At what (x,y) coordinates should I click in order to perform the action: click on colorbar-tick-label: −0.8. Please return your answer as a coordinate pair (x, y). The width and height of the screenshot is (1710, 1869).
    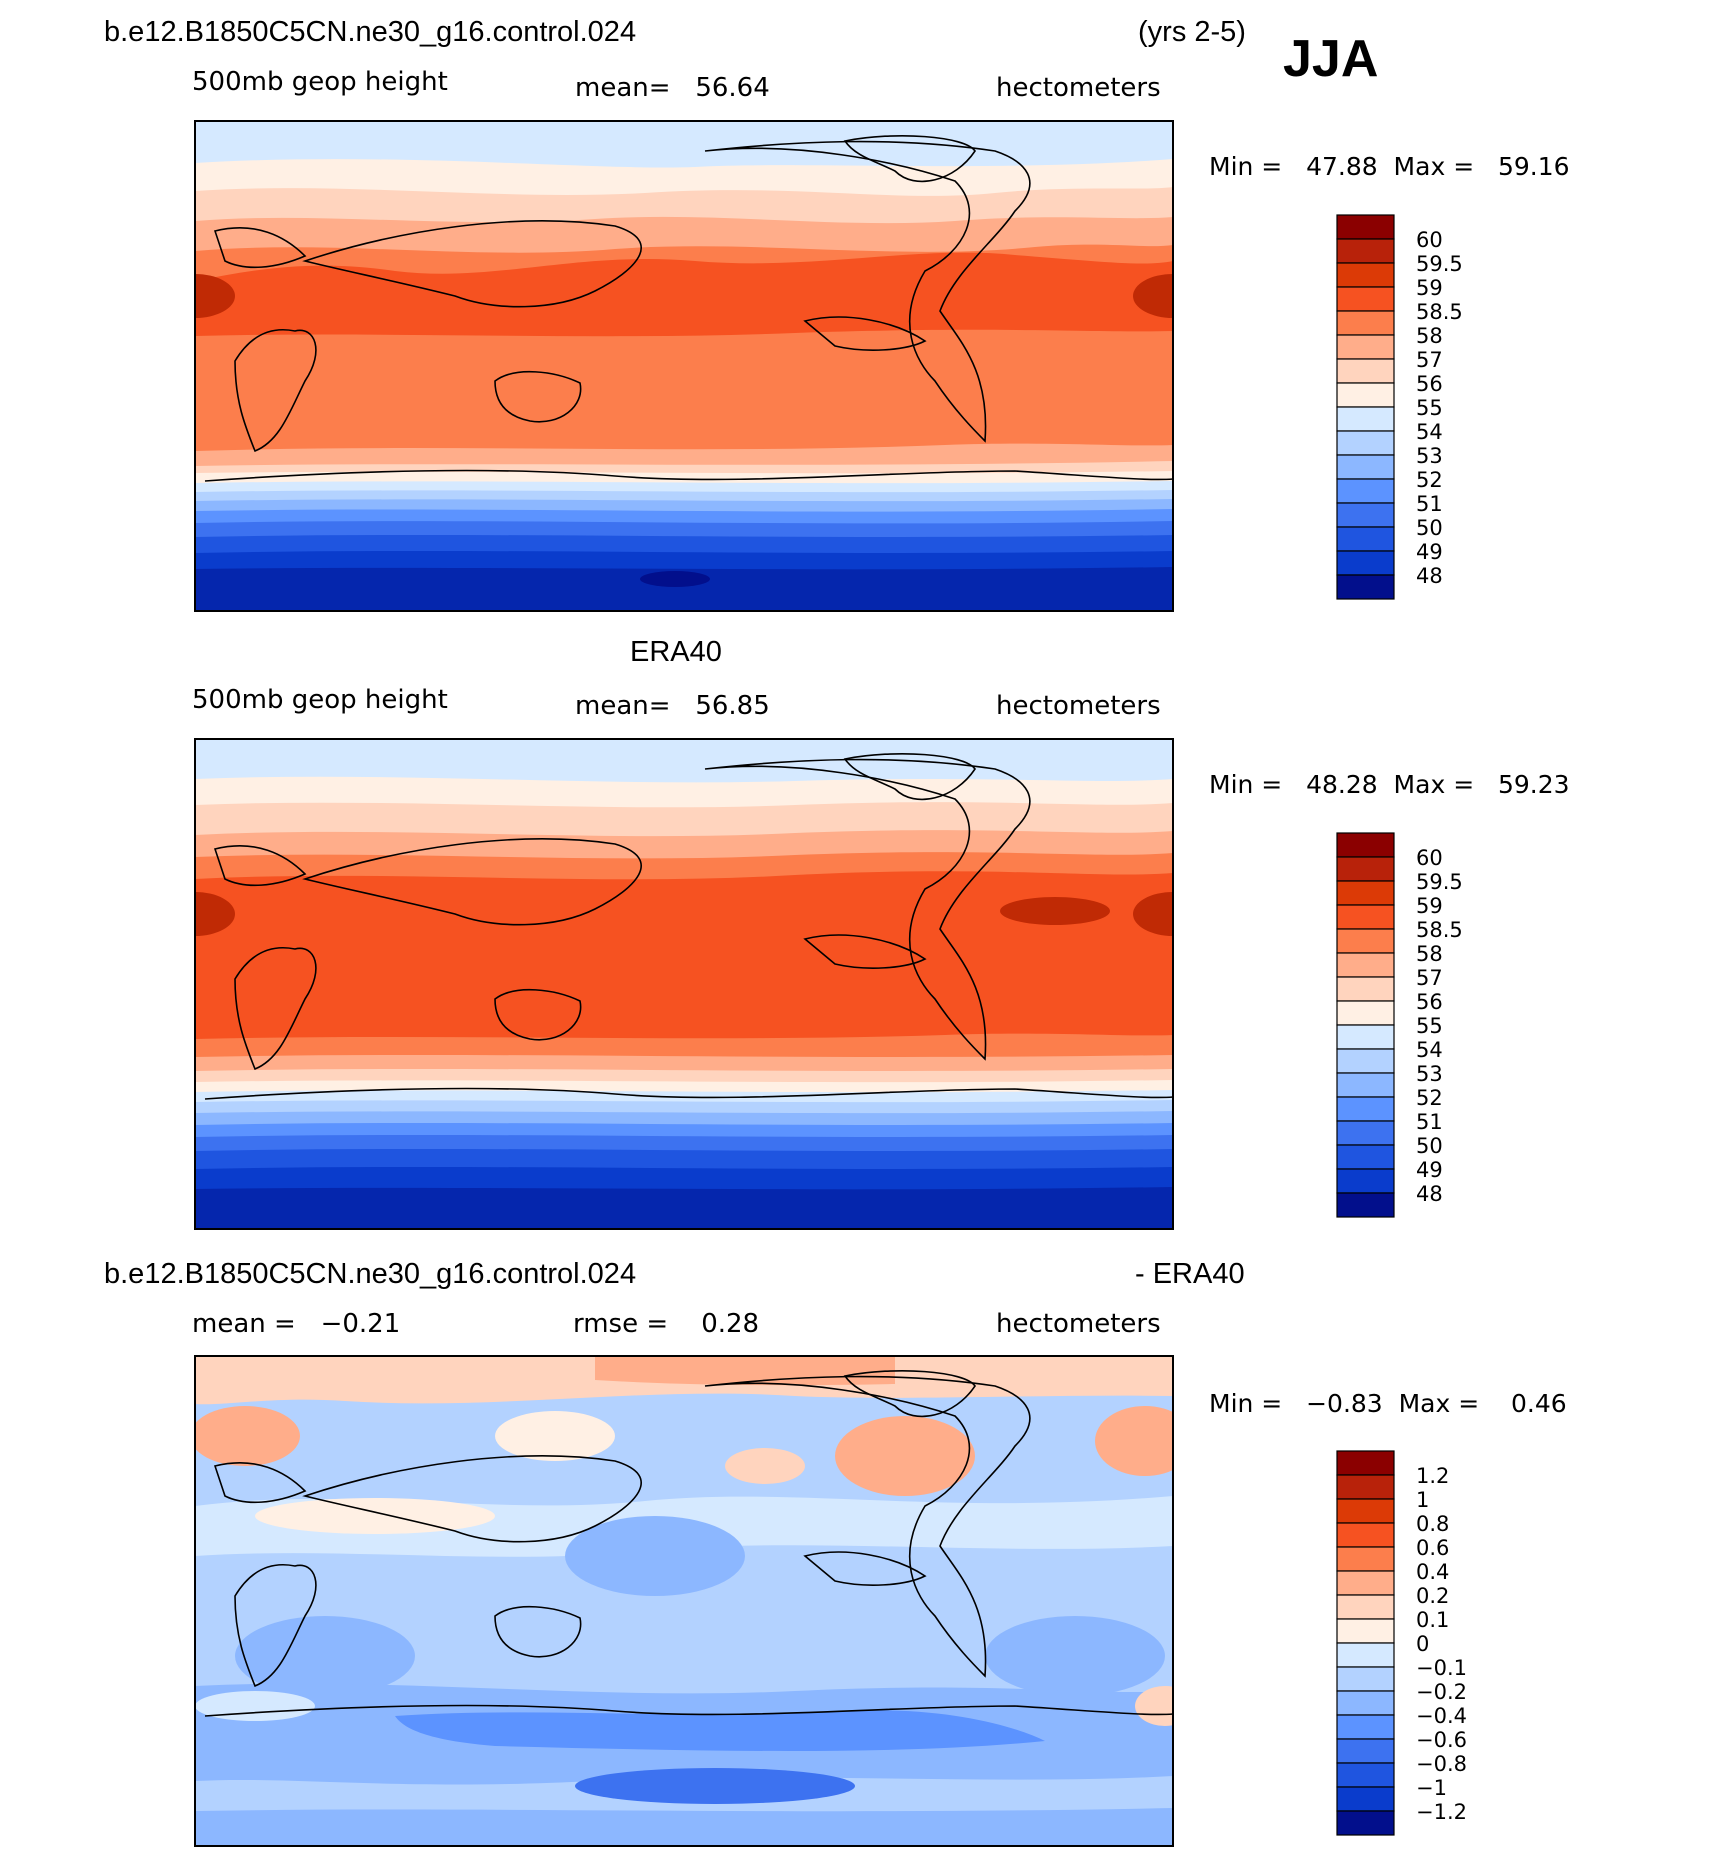
    Looking at the image, I should click on (1441, 1764).